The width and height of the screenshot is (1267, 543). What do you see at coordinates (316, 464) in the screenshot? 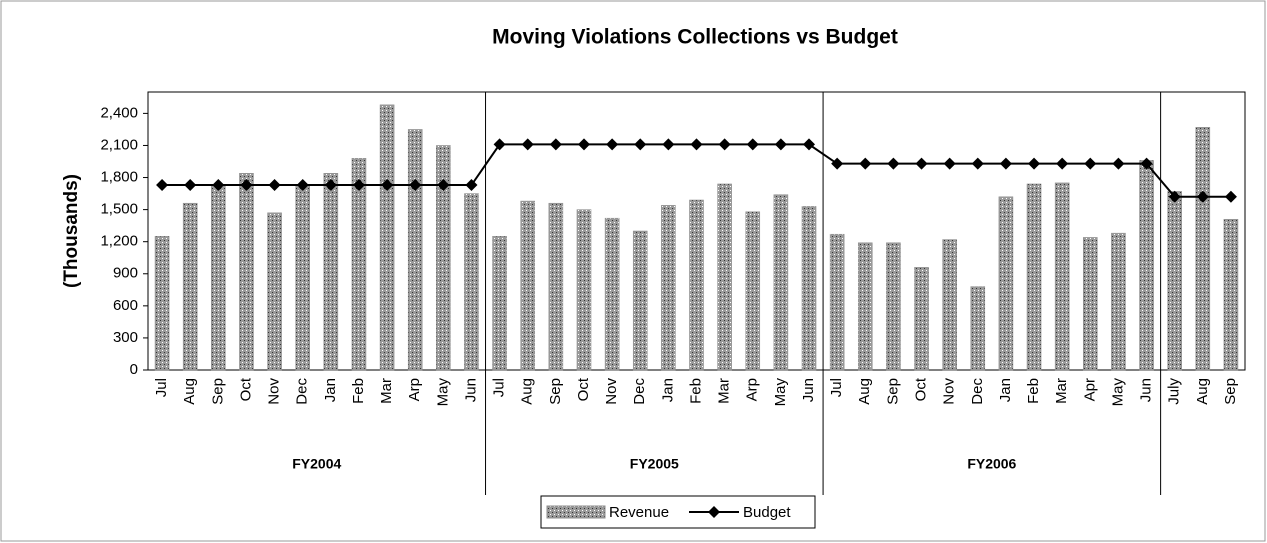
I see `group-label: FY2004` at bounding box center [316, 464].